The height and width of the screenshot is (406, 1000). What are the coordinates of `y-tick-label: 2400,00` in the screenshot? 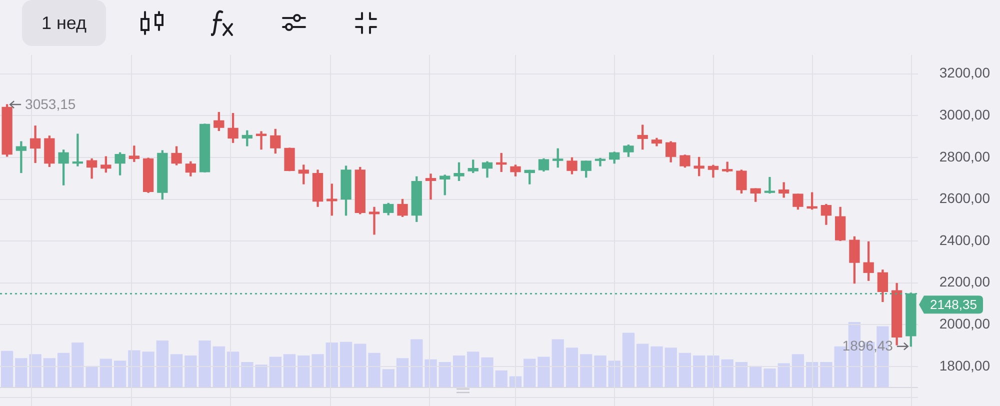 It's located at (964, 240).